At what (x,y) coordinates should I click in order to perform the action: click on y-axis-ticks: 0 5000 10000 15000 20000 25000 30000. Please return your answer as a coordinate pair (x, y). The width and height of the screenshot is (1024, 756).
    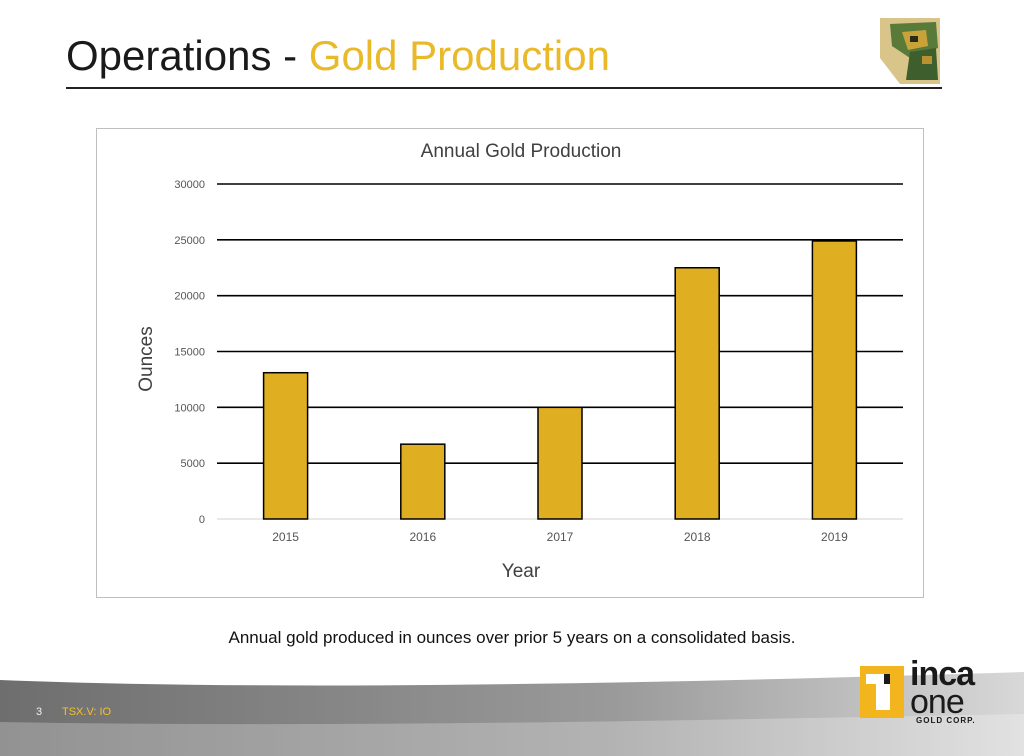
    Looking at the image, I should click on (189, 352).